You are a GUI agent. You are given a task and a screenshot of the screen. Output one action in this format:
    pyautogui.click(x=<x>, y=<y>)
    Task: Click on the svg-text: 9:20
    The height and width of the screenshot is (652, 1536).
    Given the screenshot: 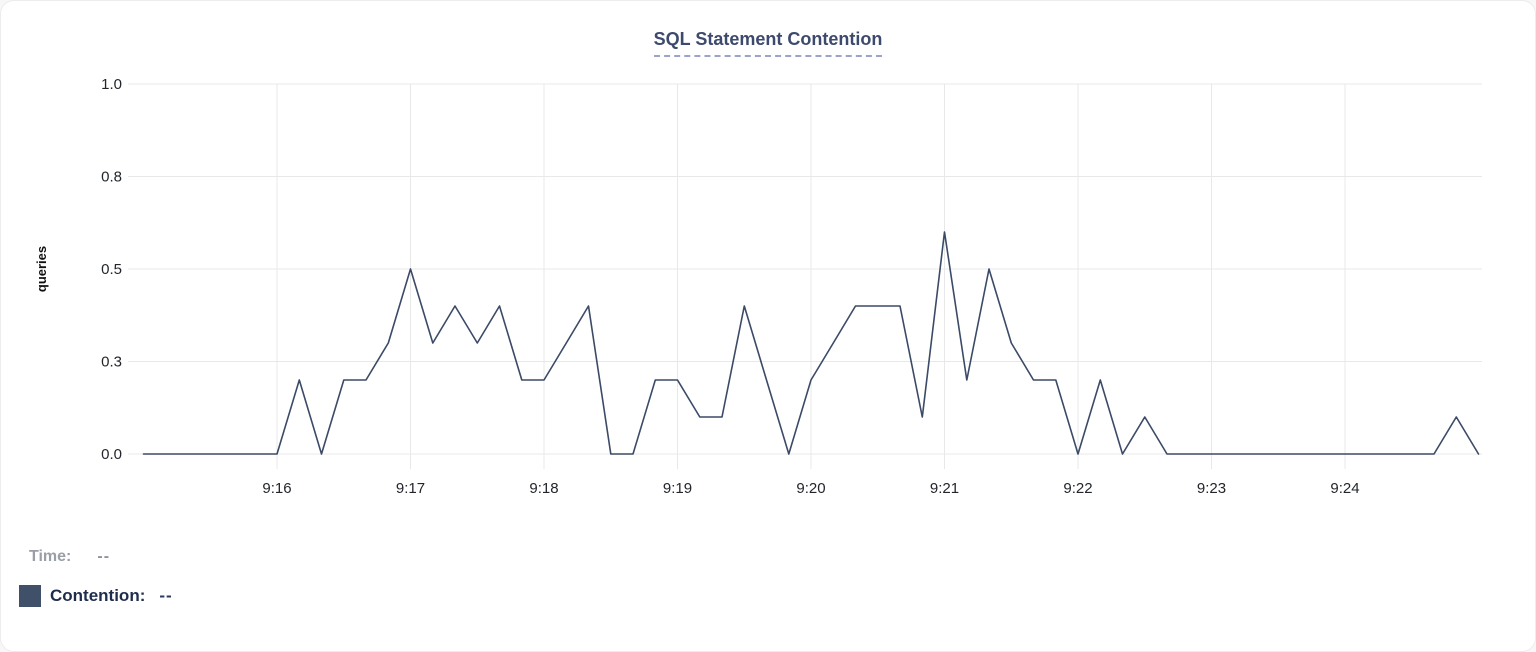 What is the action you would take?
    pyautogui.click(x=810, y=488)
    